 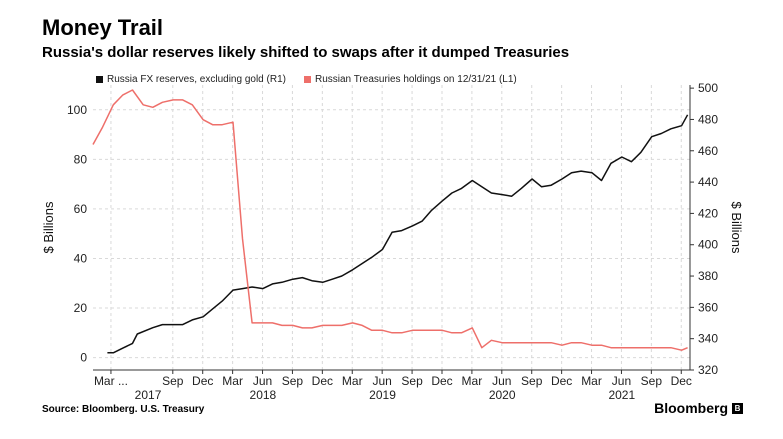 I want to click on x-year-label: 2021, so click(x=621, y=395).